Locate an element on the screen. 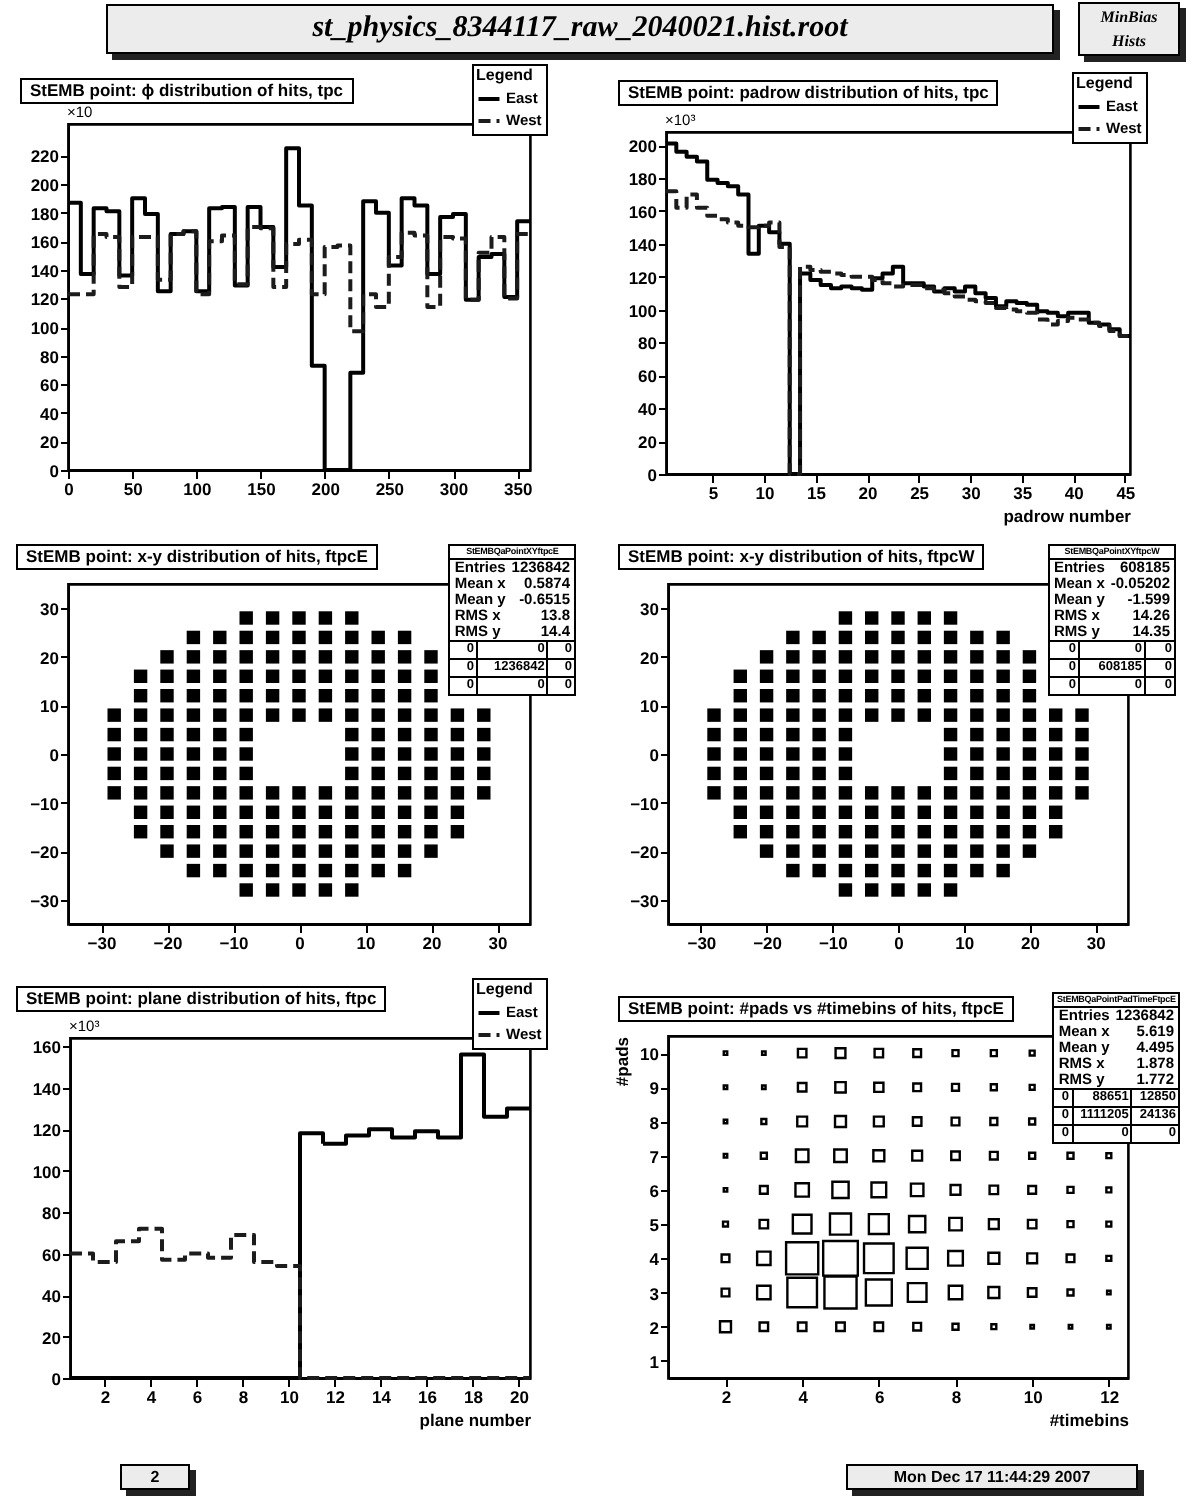  x-tick-label: 350 is located at coordinates (518, 489).